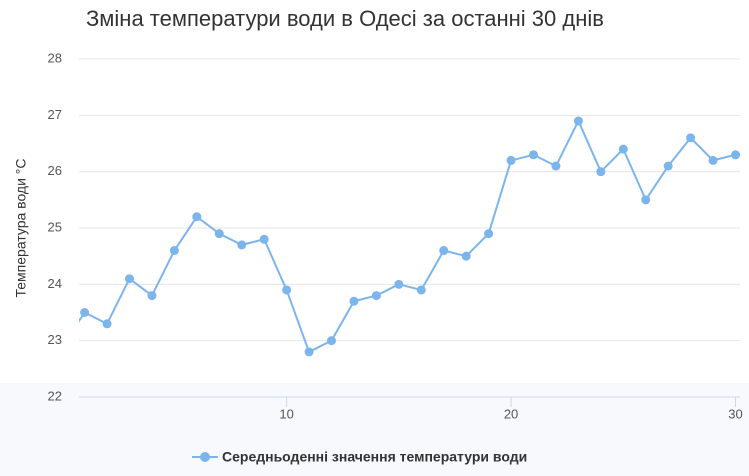 This screenshot has width=749, height=476. I want to click on y-tick-label: 27, so click(55, 114).